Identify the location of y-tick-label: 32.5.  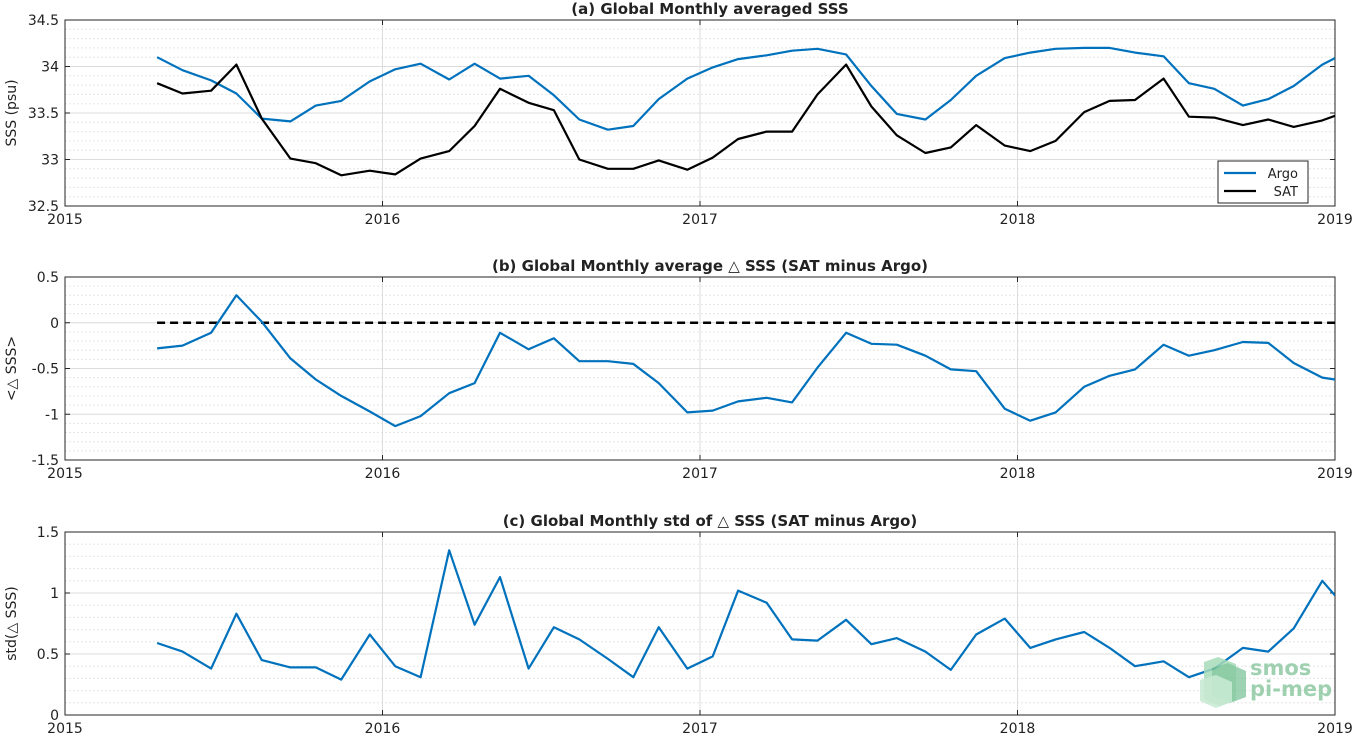
(43, 207).